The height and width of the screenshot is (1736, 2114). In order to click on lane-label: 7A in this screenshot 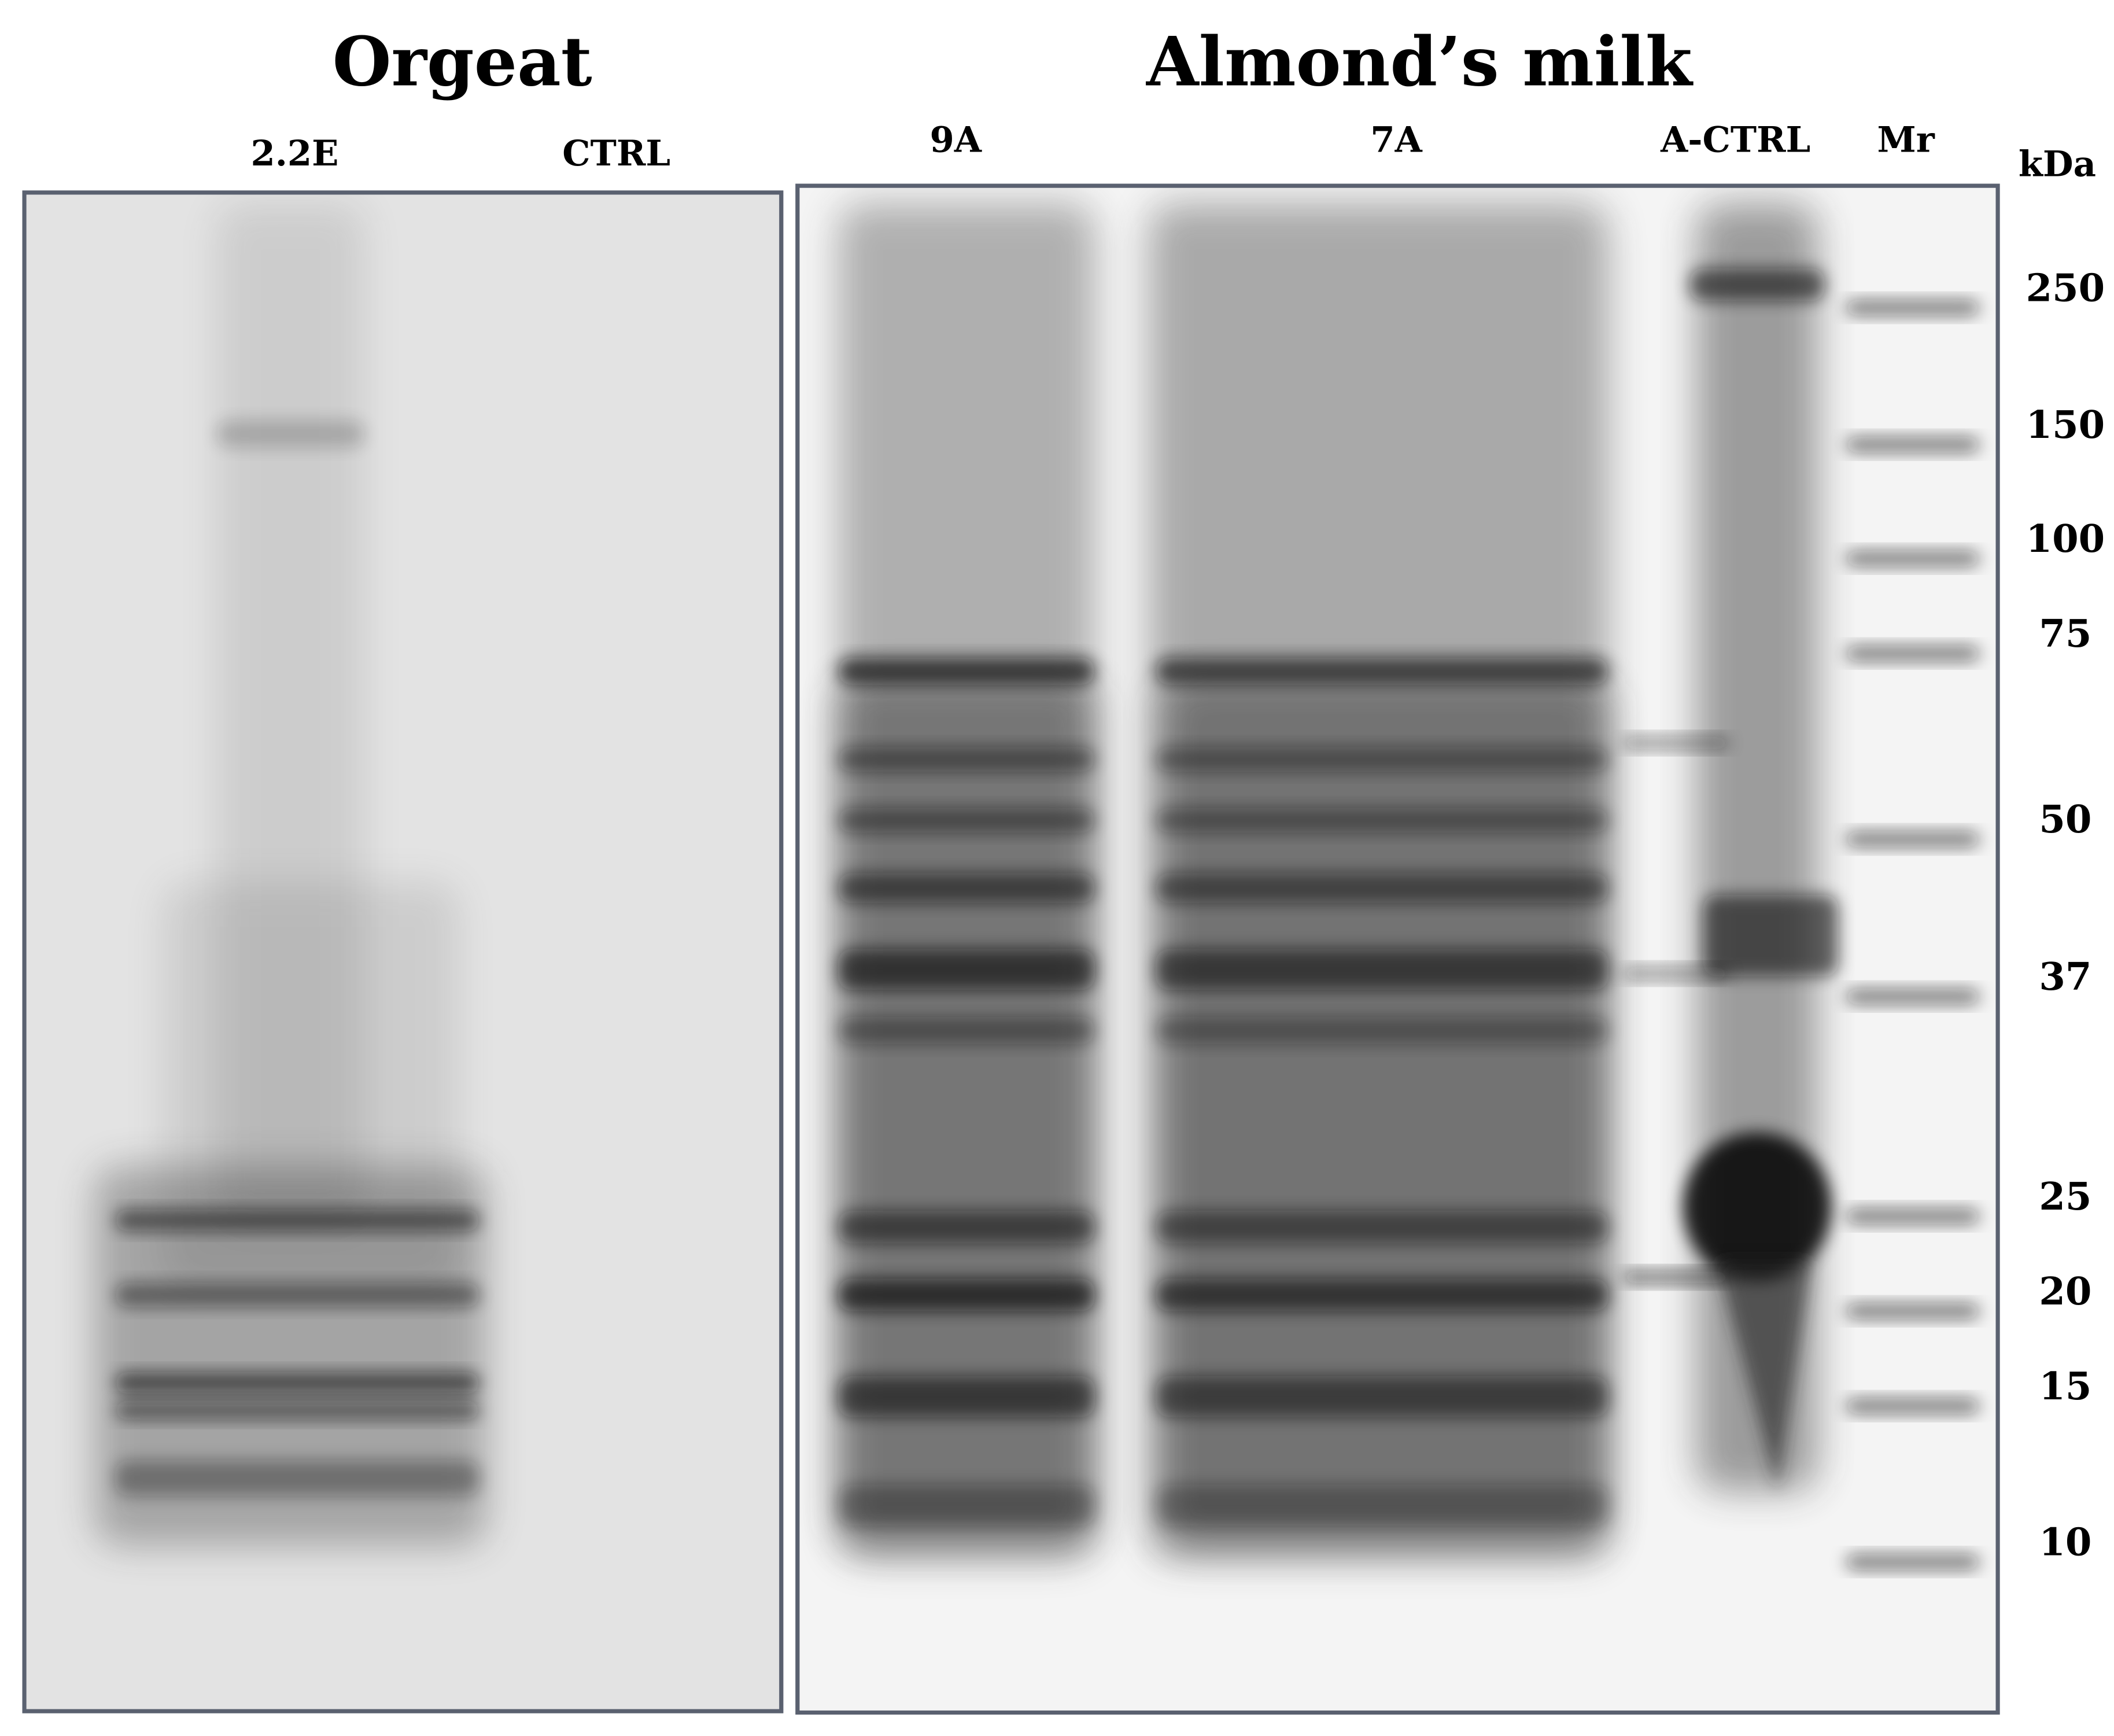, I will do `click(1396, 139)`.